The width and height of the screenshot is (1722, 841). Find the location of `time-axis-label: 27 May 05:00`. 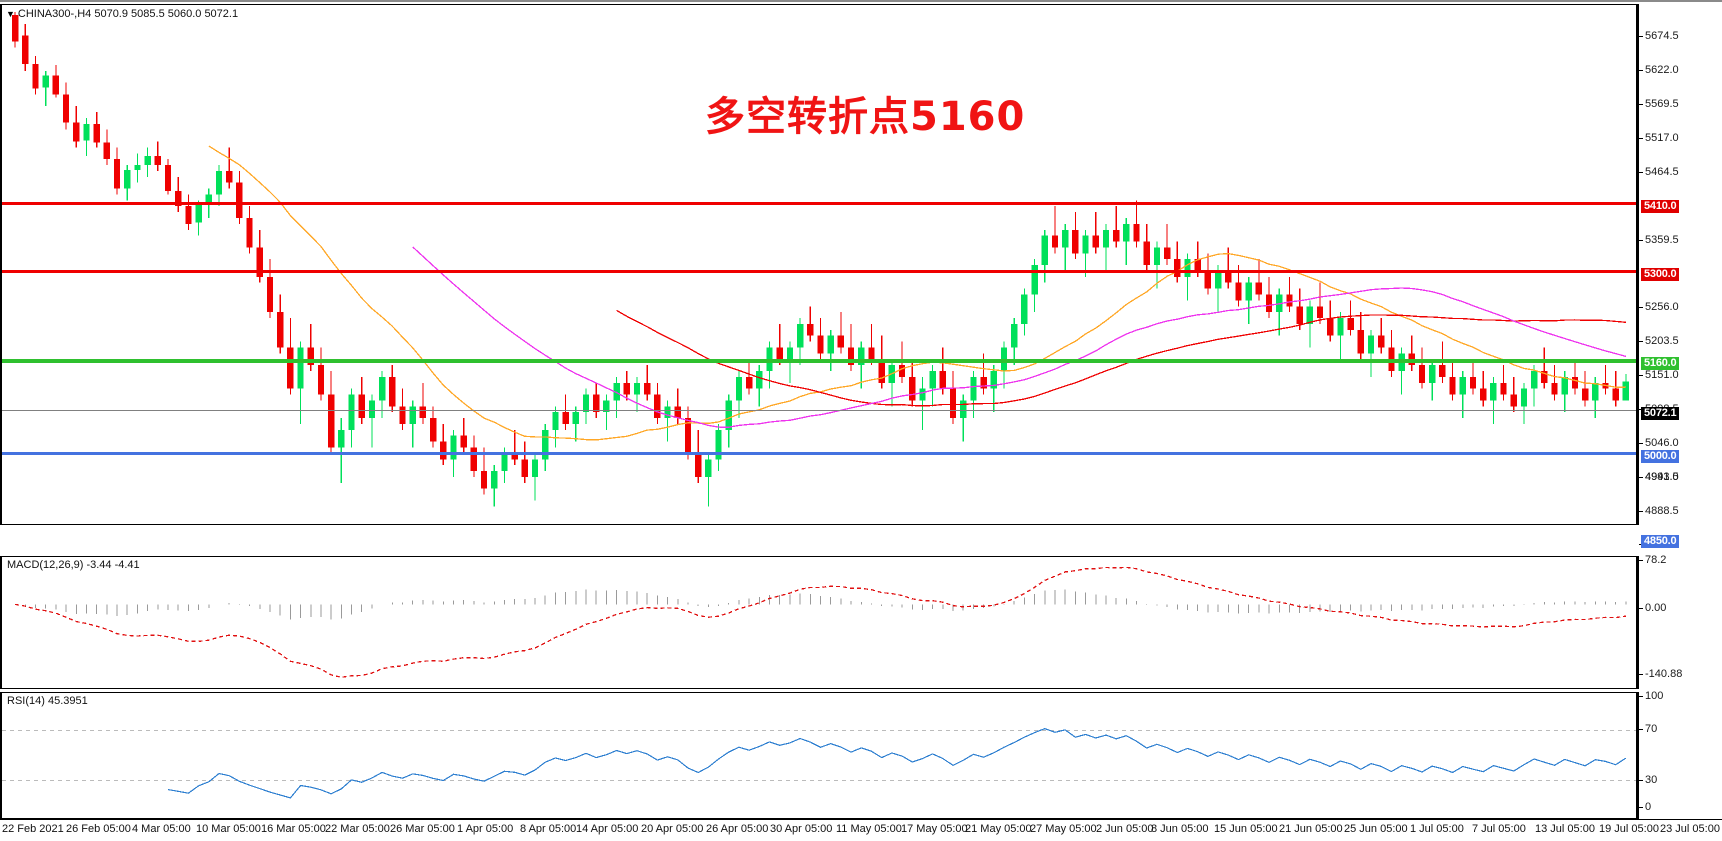

time-axis-label: 27 May 05:00 is located at coordinates (1063, 829).